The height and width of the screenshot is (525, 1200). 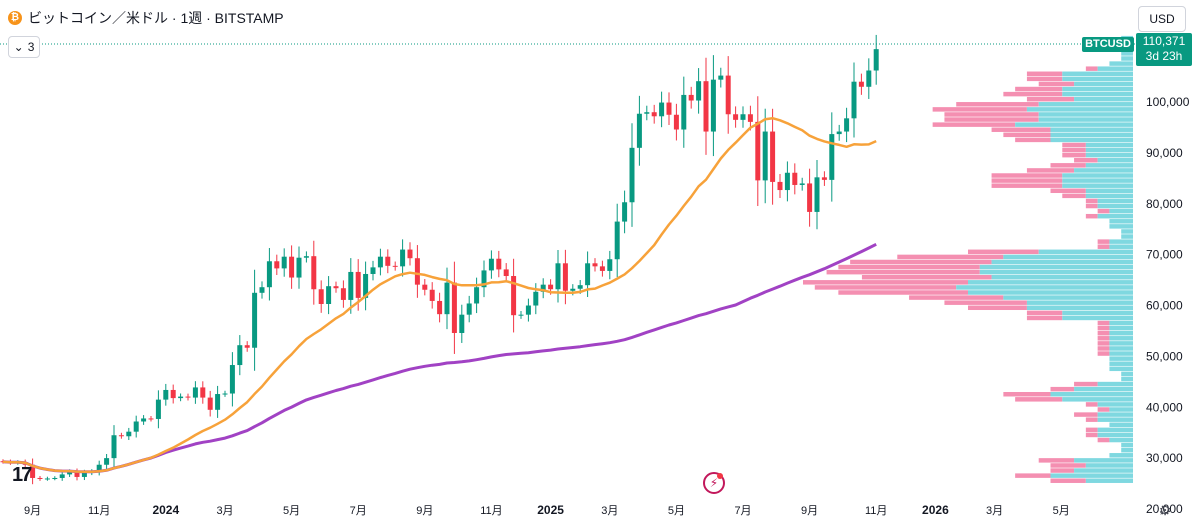 I want to click on chart-title: ビットコイン／米ドル · 1週 · BITSTAMP, so click(x=156, y=18).